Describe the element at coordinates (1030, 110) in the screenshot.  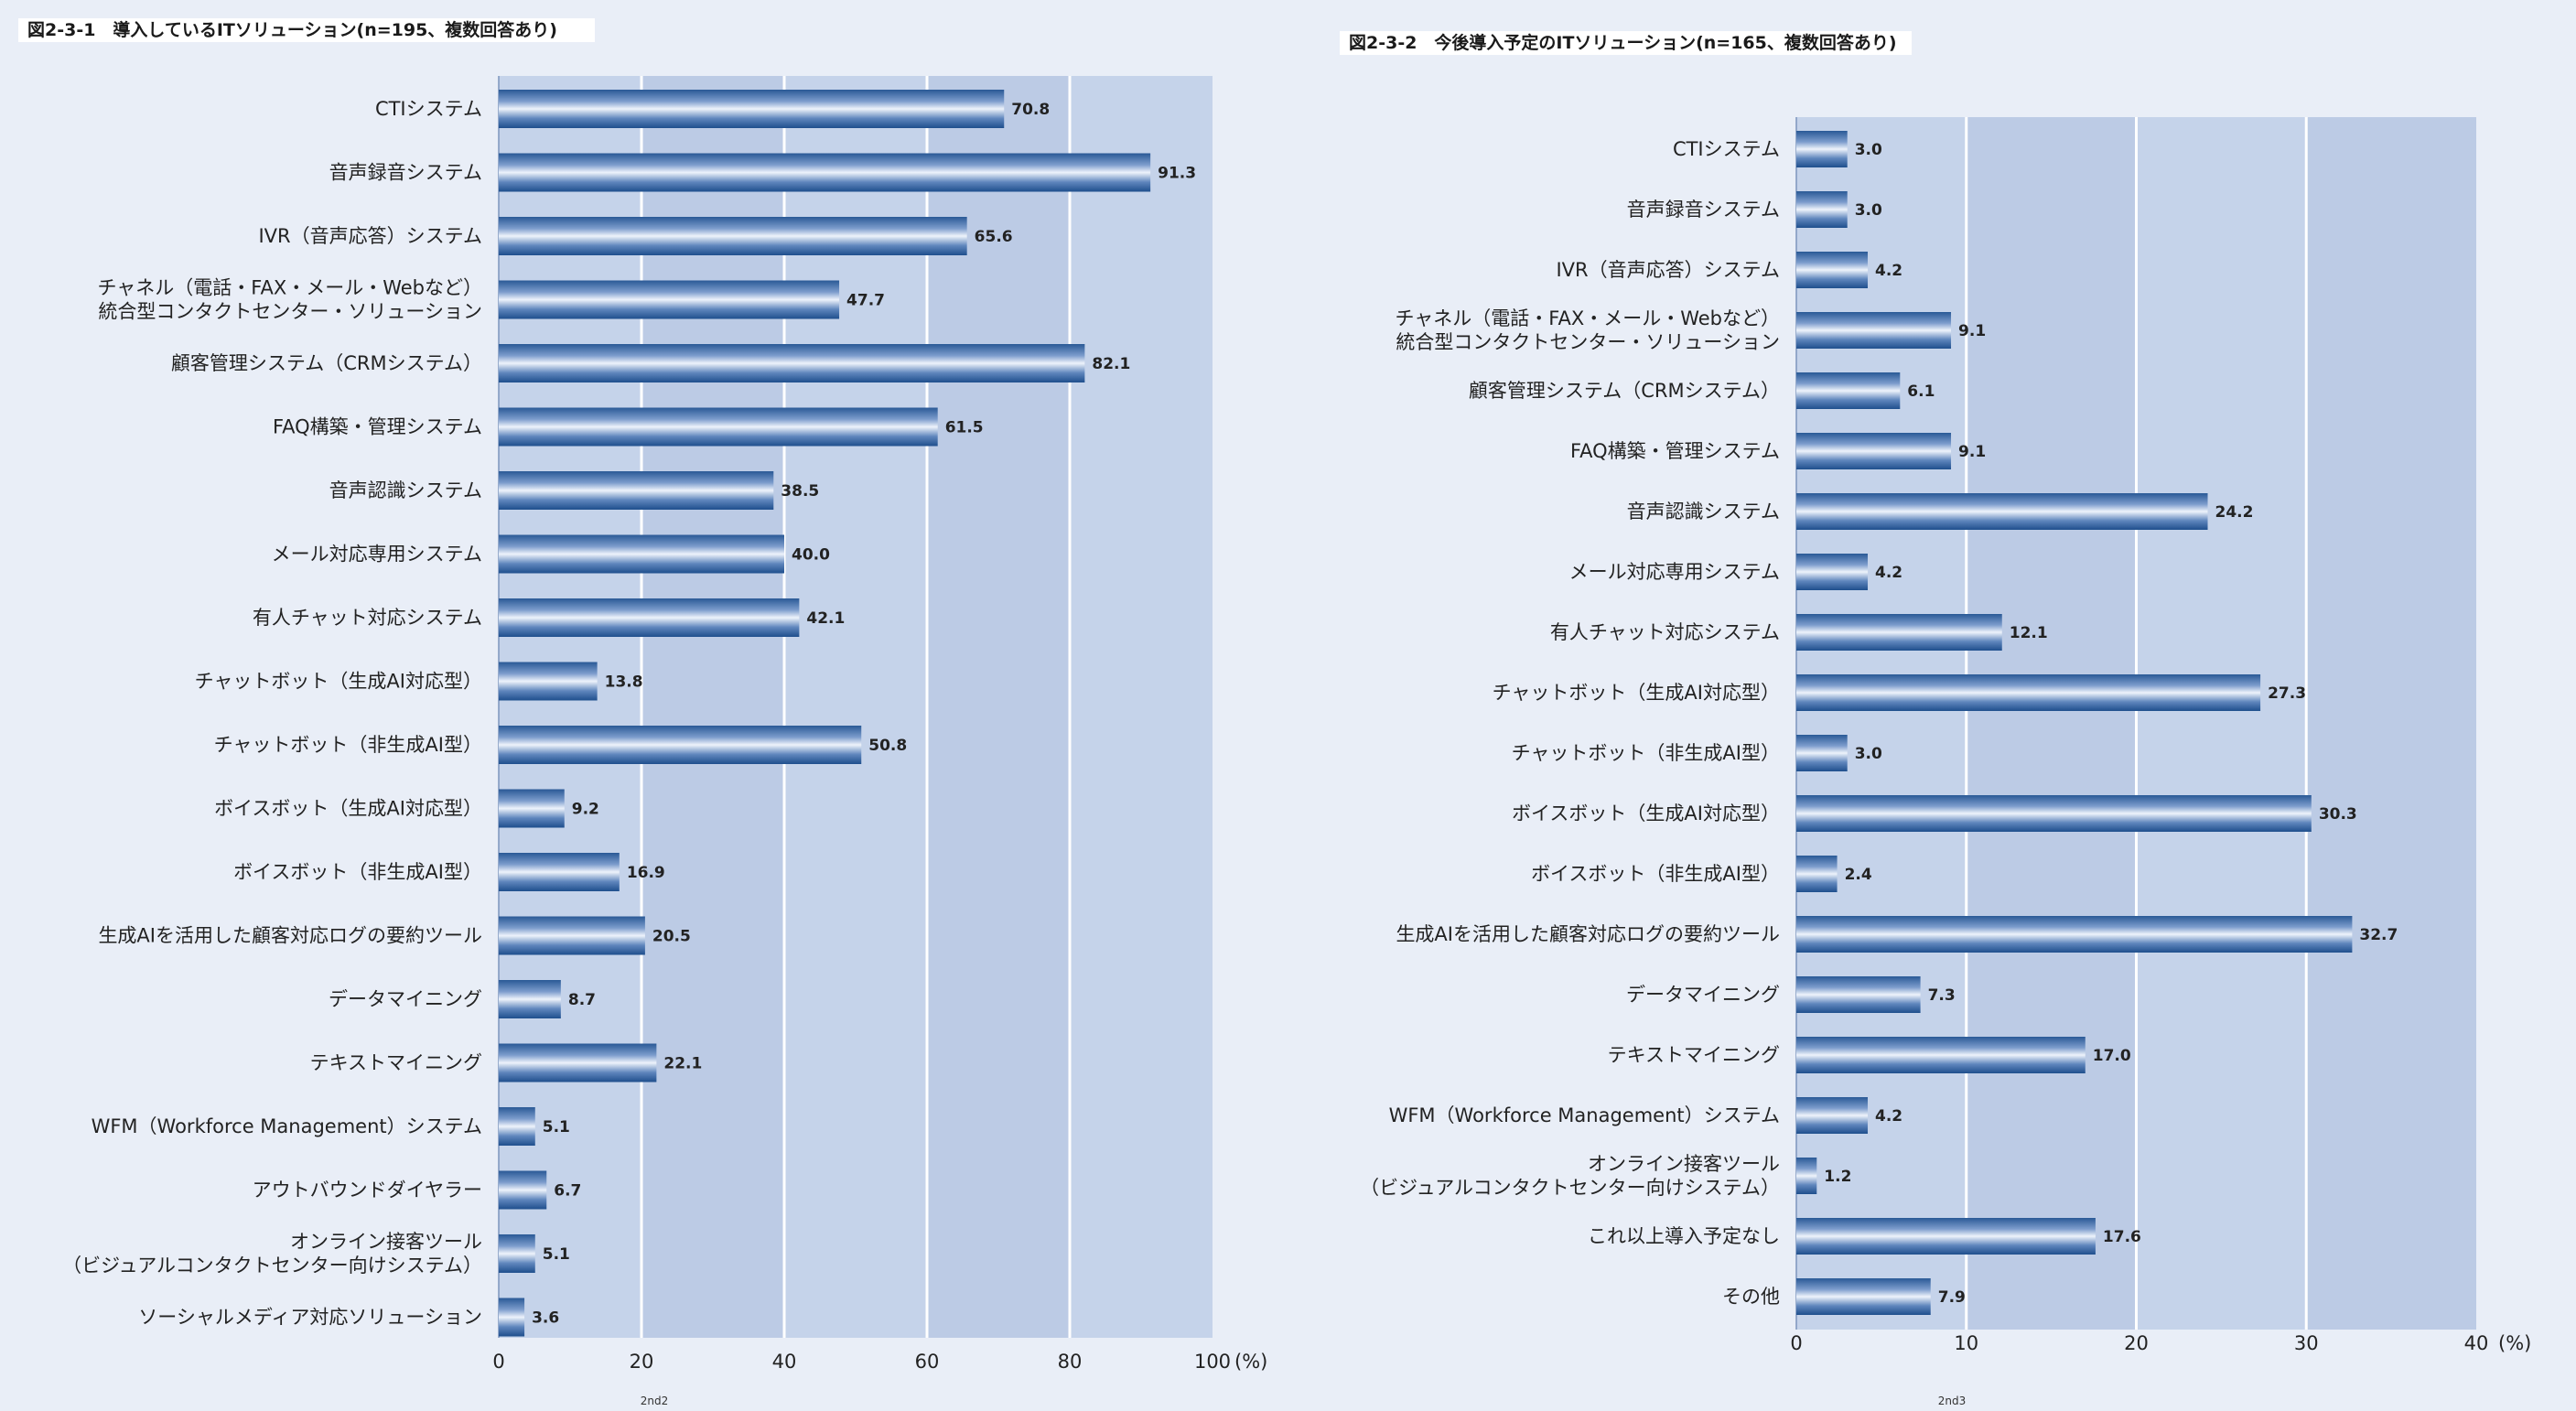
I see `value-label: 70.8` at that location.